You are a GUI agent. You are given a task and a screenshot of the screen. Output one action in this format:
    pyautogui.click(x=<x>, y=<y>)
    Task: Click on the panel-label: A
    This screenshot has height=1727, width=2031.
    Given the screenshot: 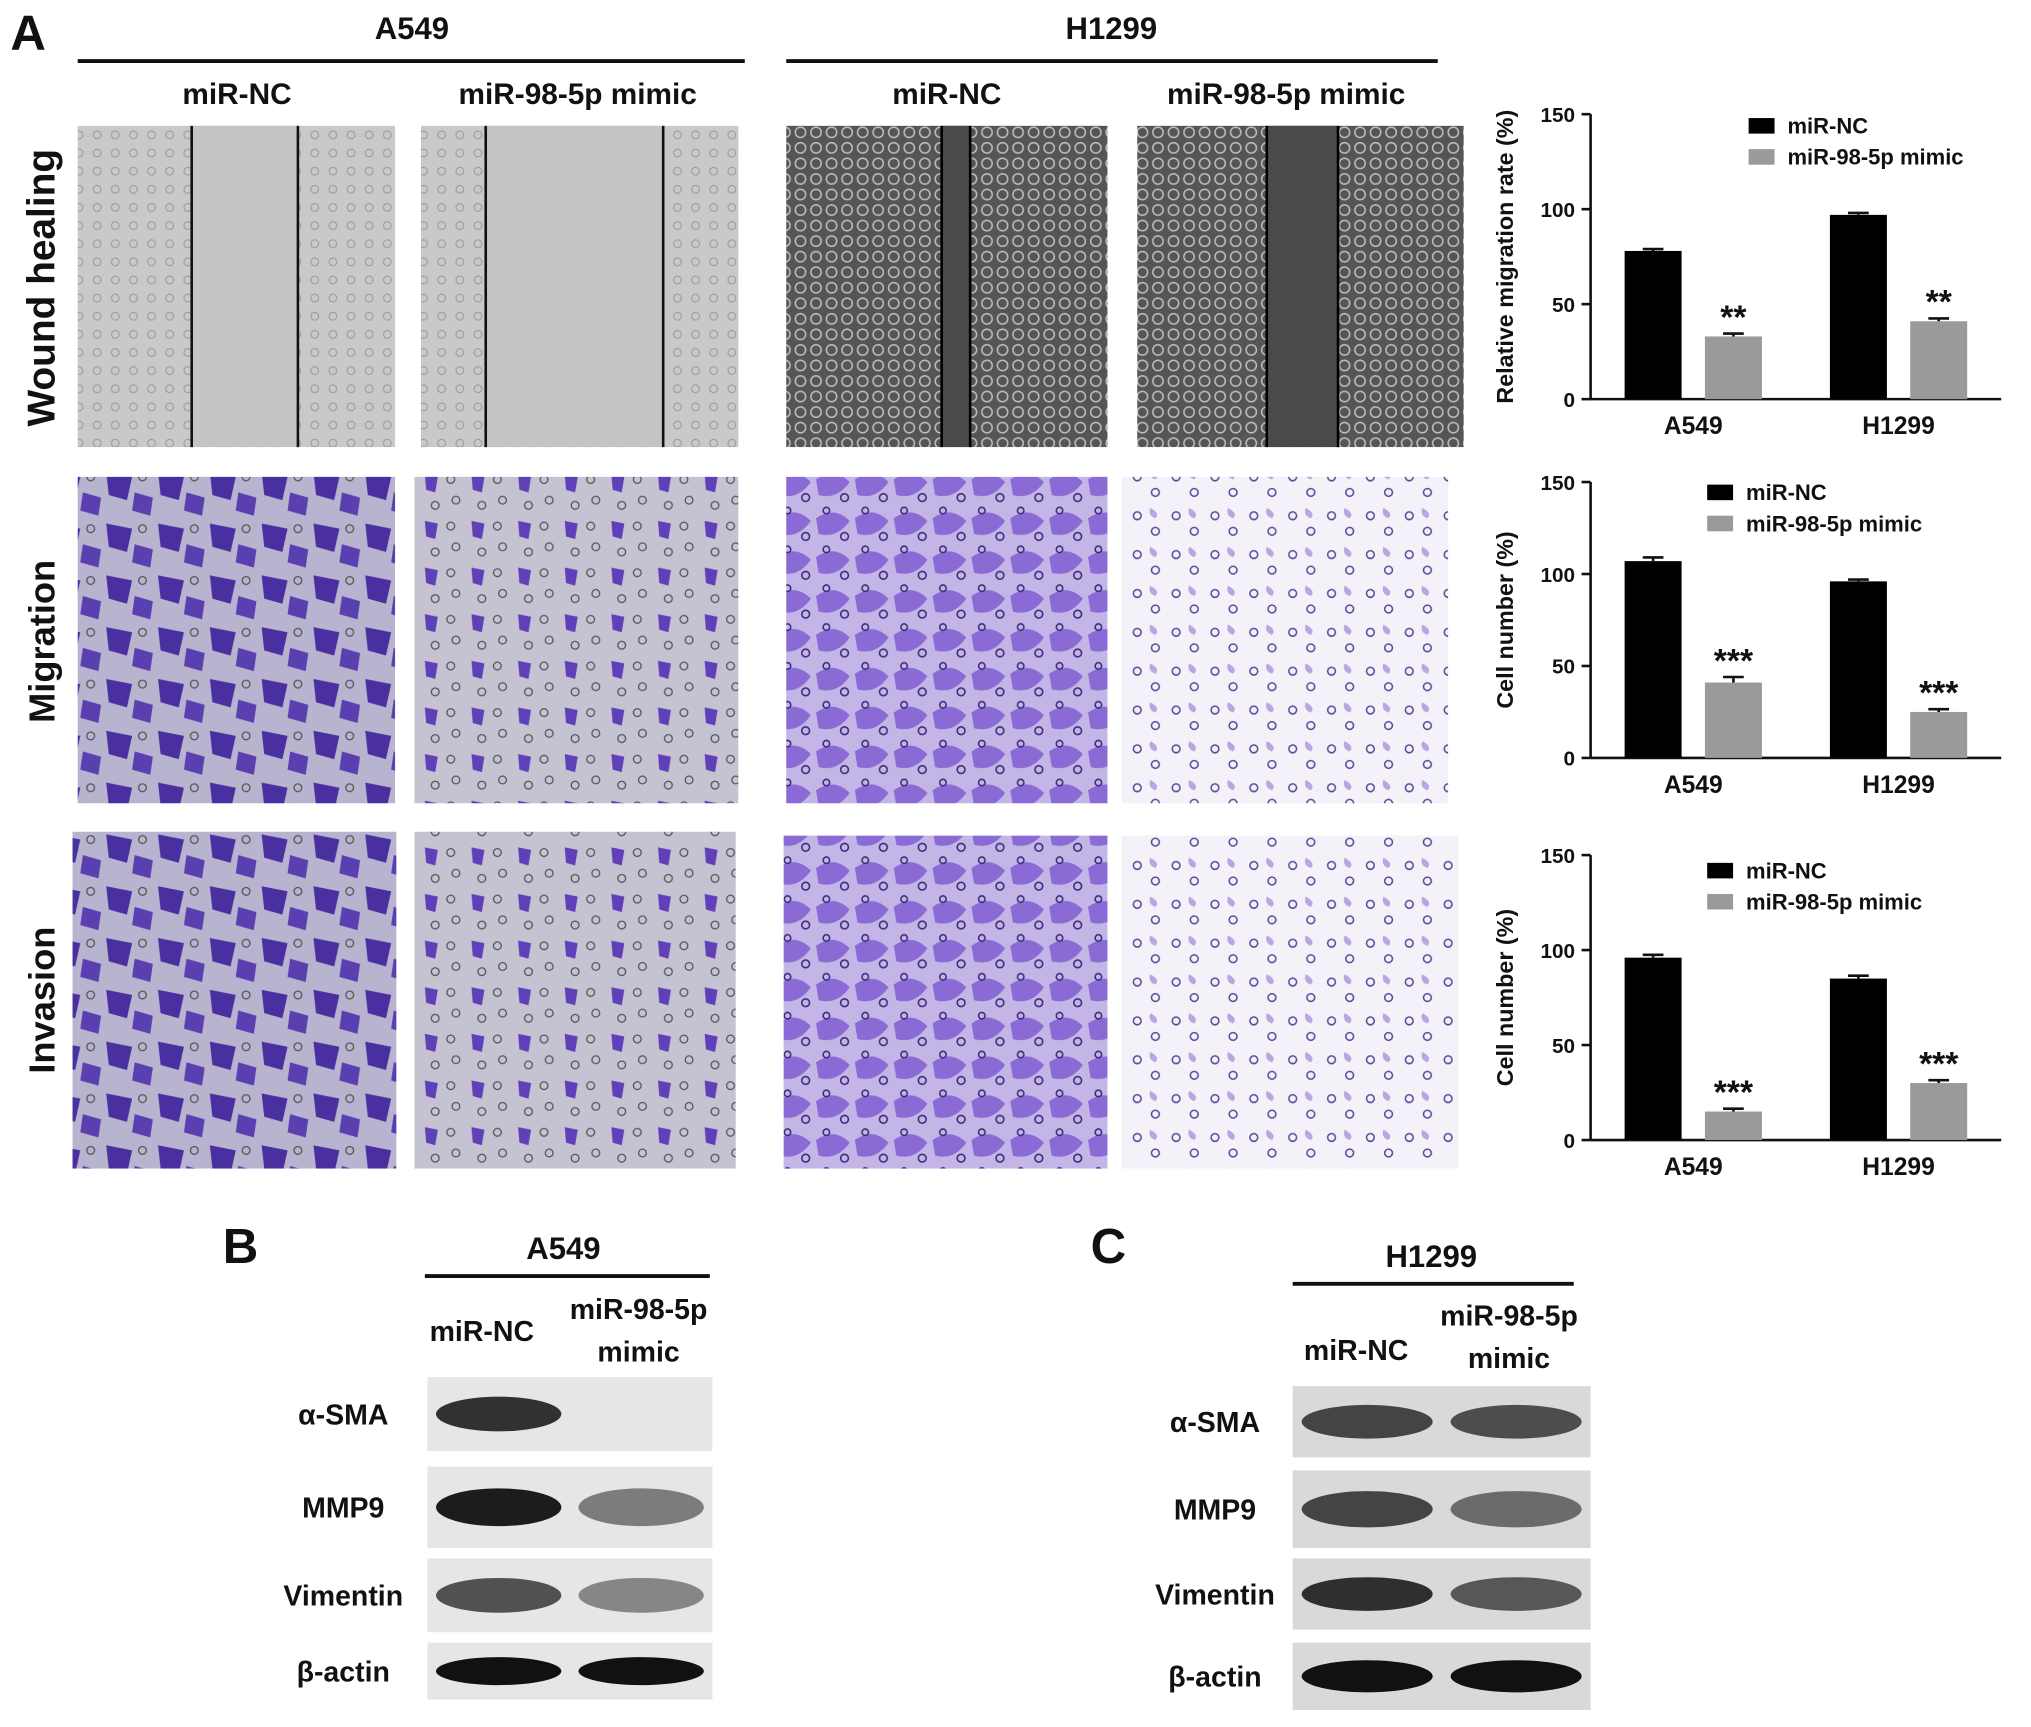 What is the action you would take?
    pyautogui.click(x=28, y=32)
    